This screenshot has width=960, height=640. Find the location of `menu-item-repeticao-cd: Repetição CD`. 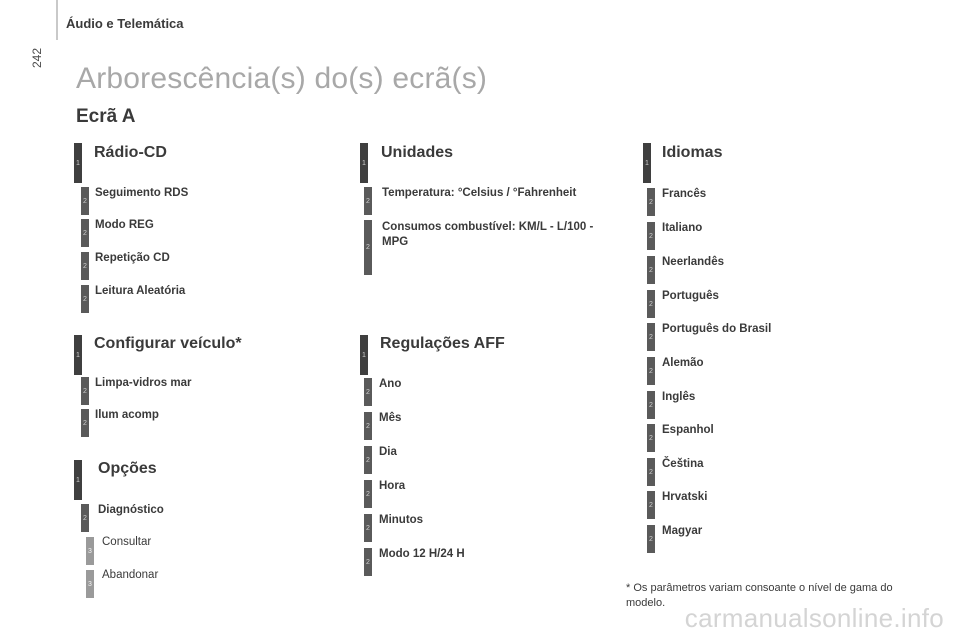

menu-item-repeticao-cd: Repetição CD is located at coordinates (132, 258).